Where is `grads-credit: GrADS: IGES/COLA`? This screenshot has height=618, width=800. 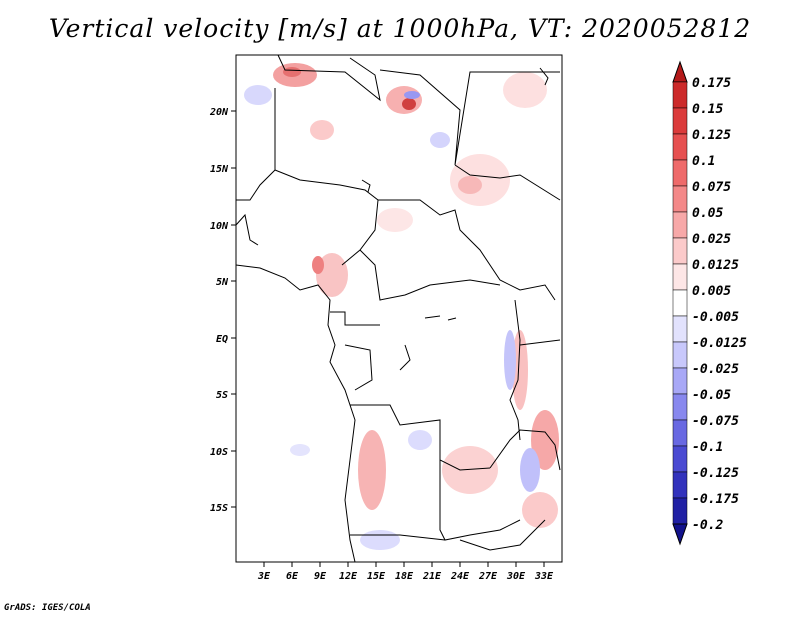 grads-credit: GrADS: IGES/COLA is located at coordinates (47, 608).